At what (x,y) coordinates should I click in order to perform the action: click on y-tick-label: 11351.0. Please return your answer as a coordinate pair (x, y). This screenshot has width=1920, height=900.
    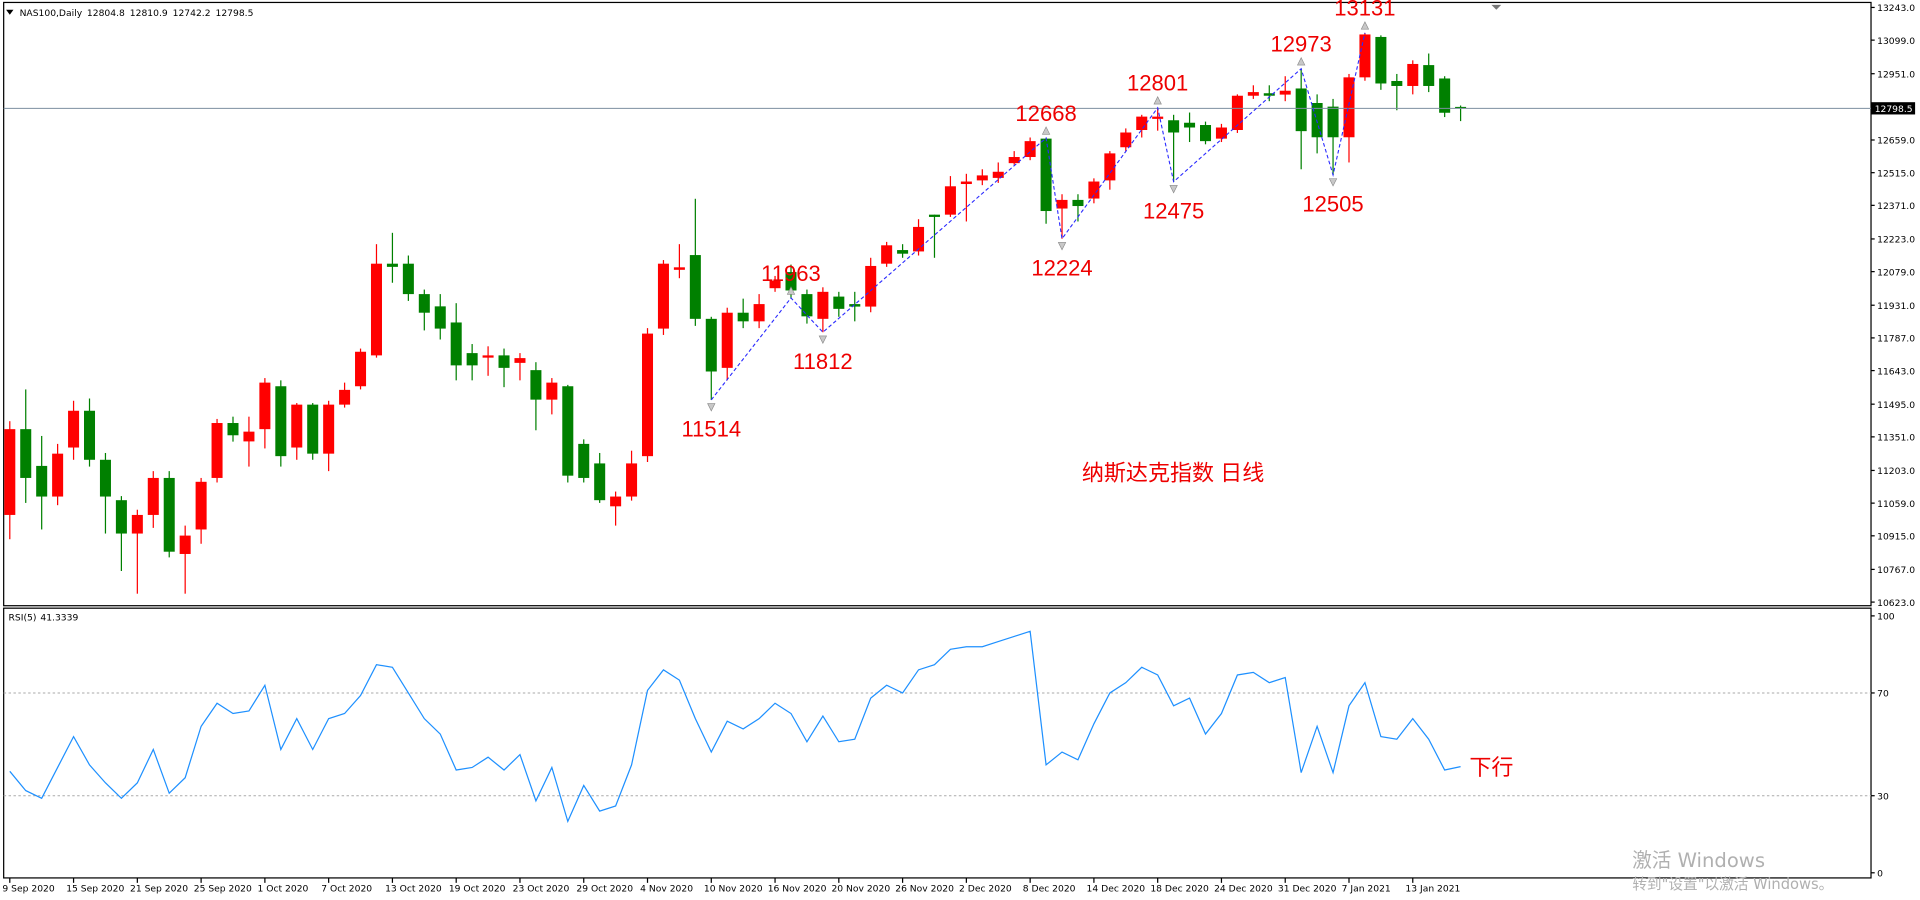
    Looking at the image, I should click on (1896, 438).